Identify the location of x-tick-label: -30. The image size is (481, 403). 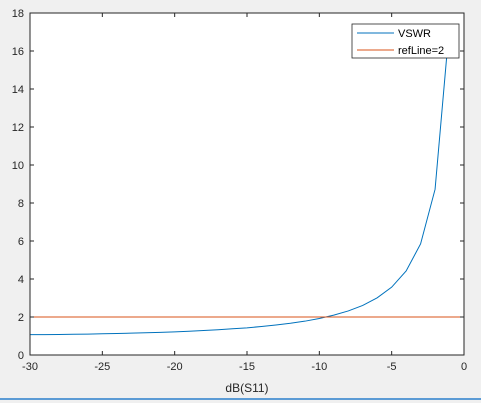
(30, 367).